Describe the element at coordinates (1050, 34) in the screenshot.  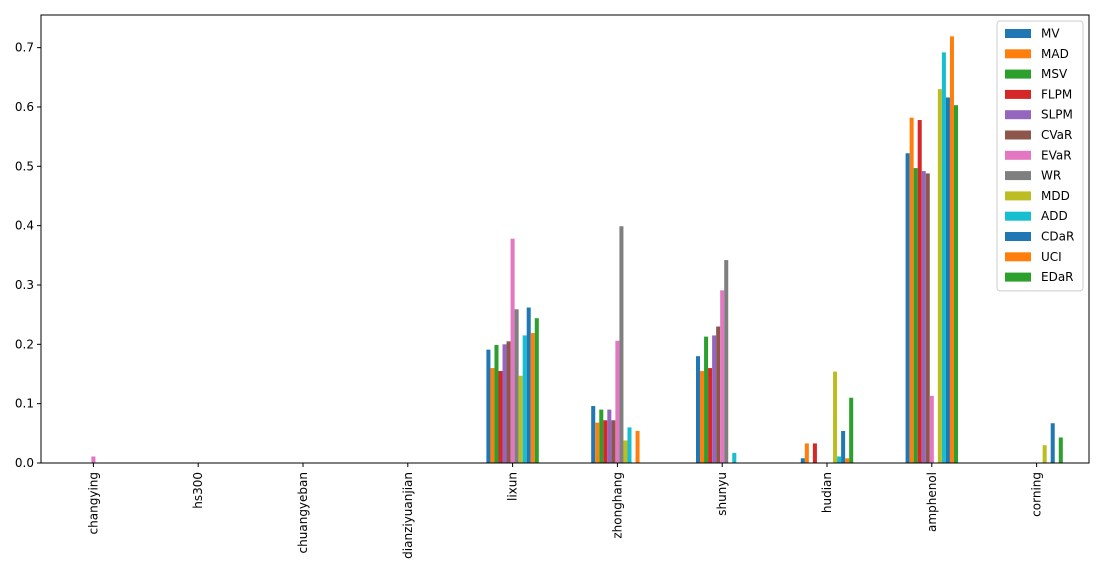
I see `legend-label-mv: MV` at that location.